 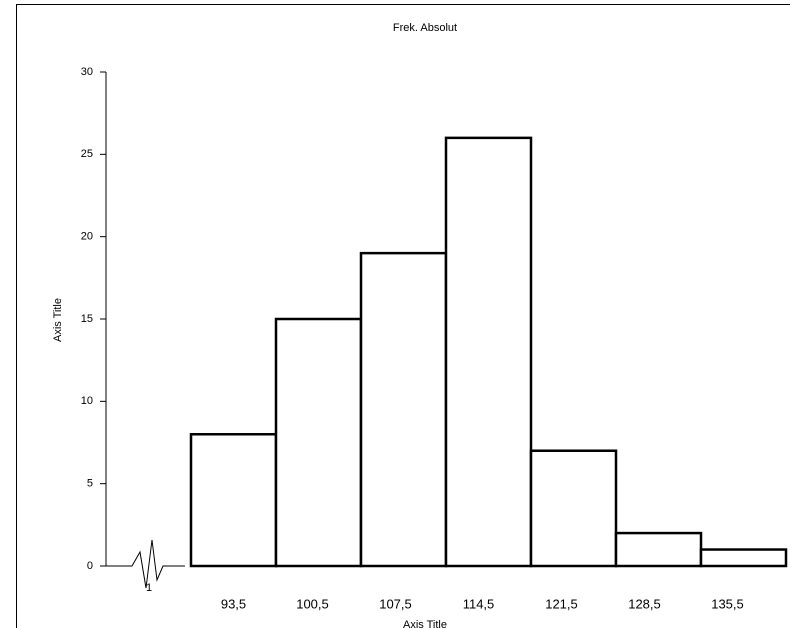 I want to click on axis-break, so click(x=145, y=564).